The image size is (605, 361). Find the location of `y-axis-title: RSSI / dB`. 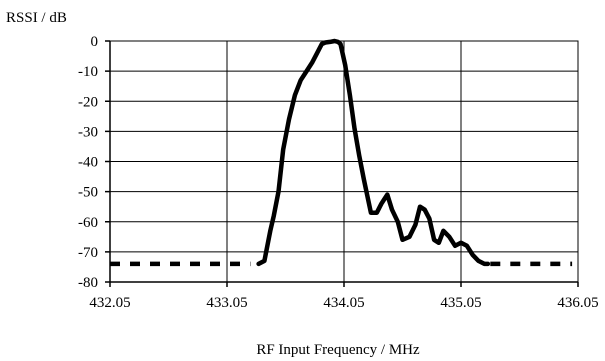

y-axis-title: RSSI / dB is located at coordinates (36, 18).